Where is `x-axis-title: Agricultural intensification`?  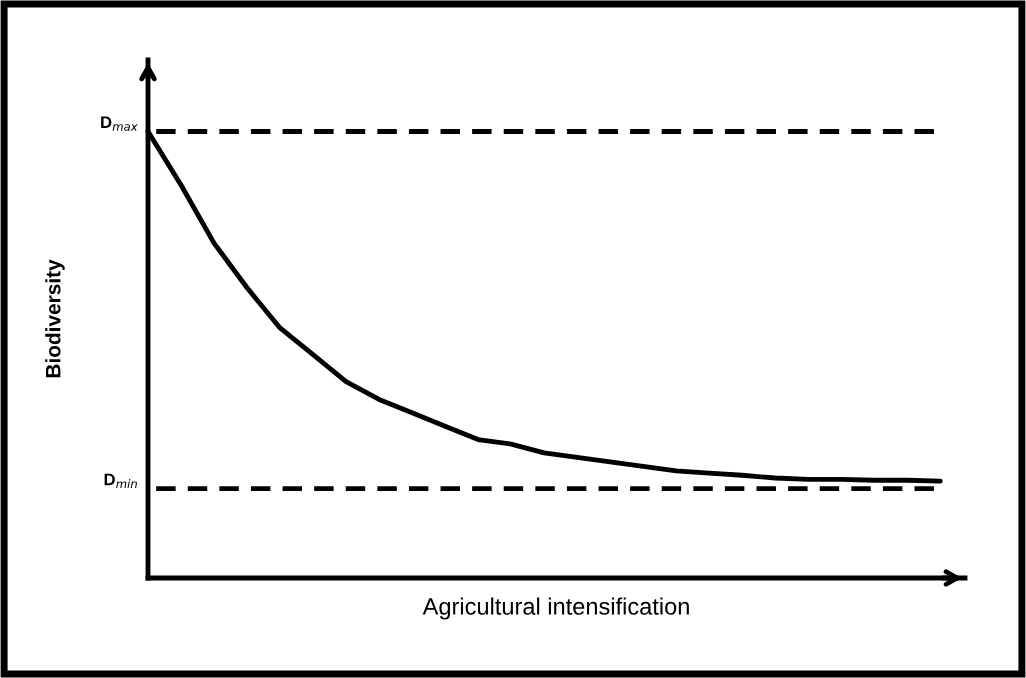 x-axis-title: Agricultural intensification is located at coordinates (555, 608).